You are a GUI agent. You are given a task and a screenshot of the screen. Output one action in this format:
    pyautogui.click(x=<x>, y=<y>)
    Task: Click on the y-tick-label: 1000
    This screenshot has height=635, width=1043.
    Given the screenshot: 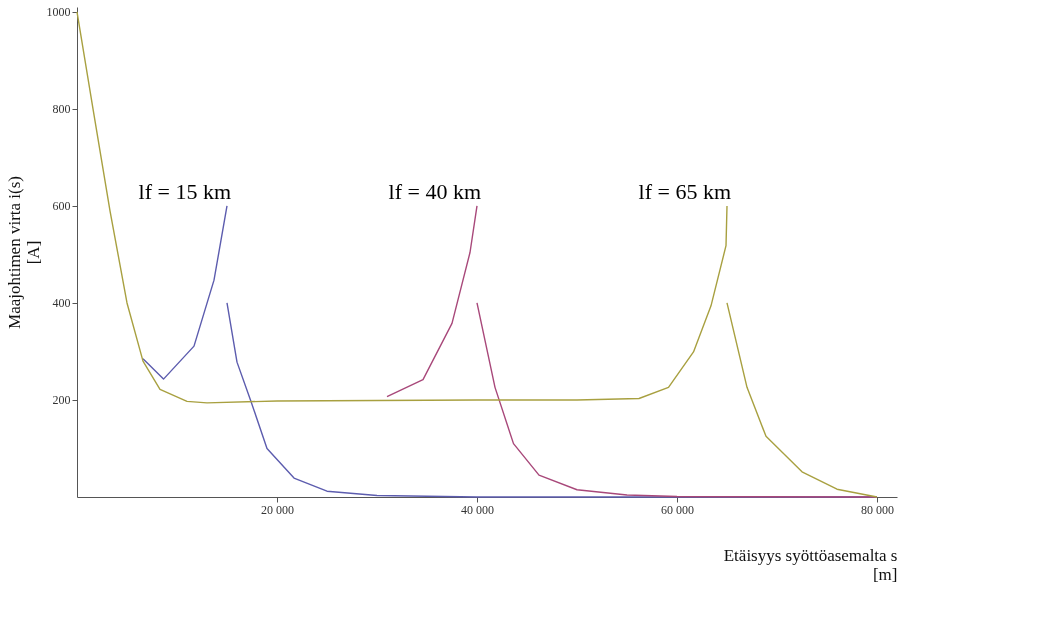 What is the action you would take?
    pyautogui.click(x=58, y=12)
    